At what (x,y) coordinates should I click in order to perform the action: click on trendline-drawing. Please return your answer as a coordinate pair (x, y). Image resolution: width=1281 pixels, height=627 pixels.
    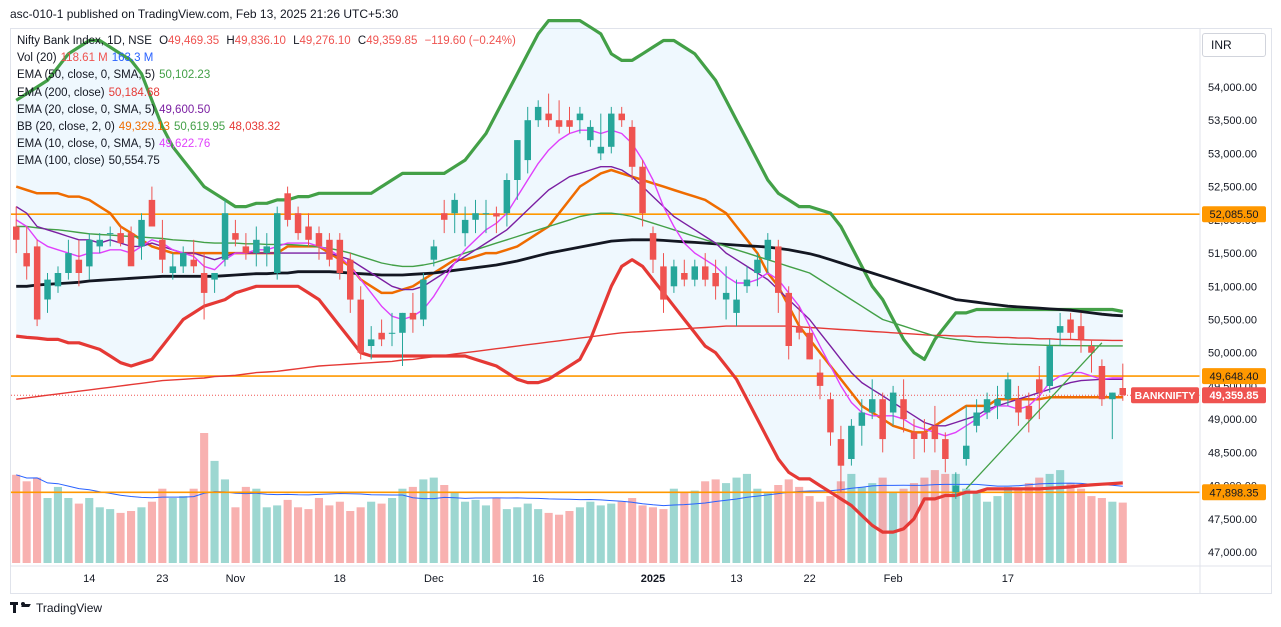
    Looking at the image, I should click on (1034, 416).